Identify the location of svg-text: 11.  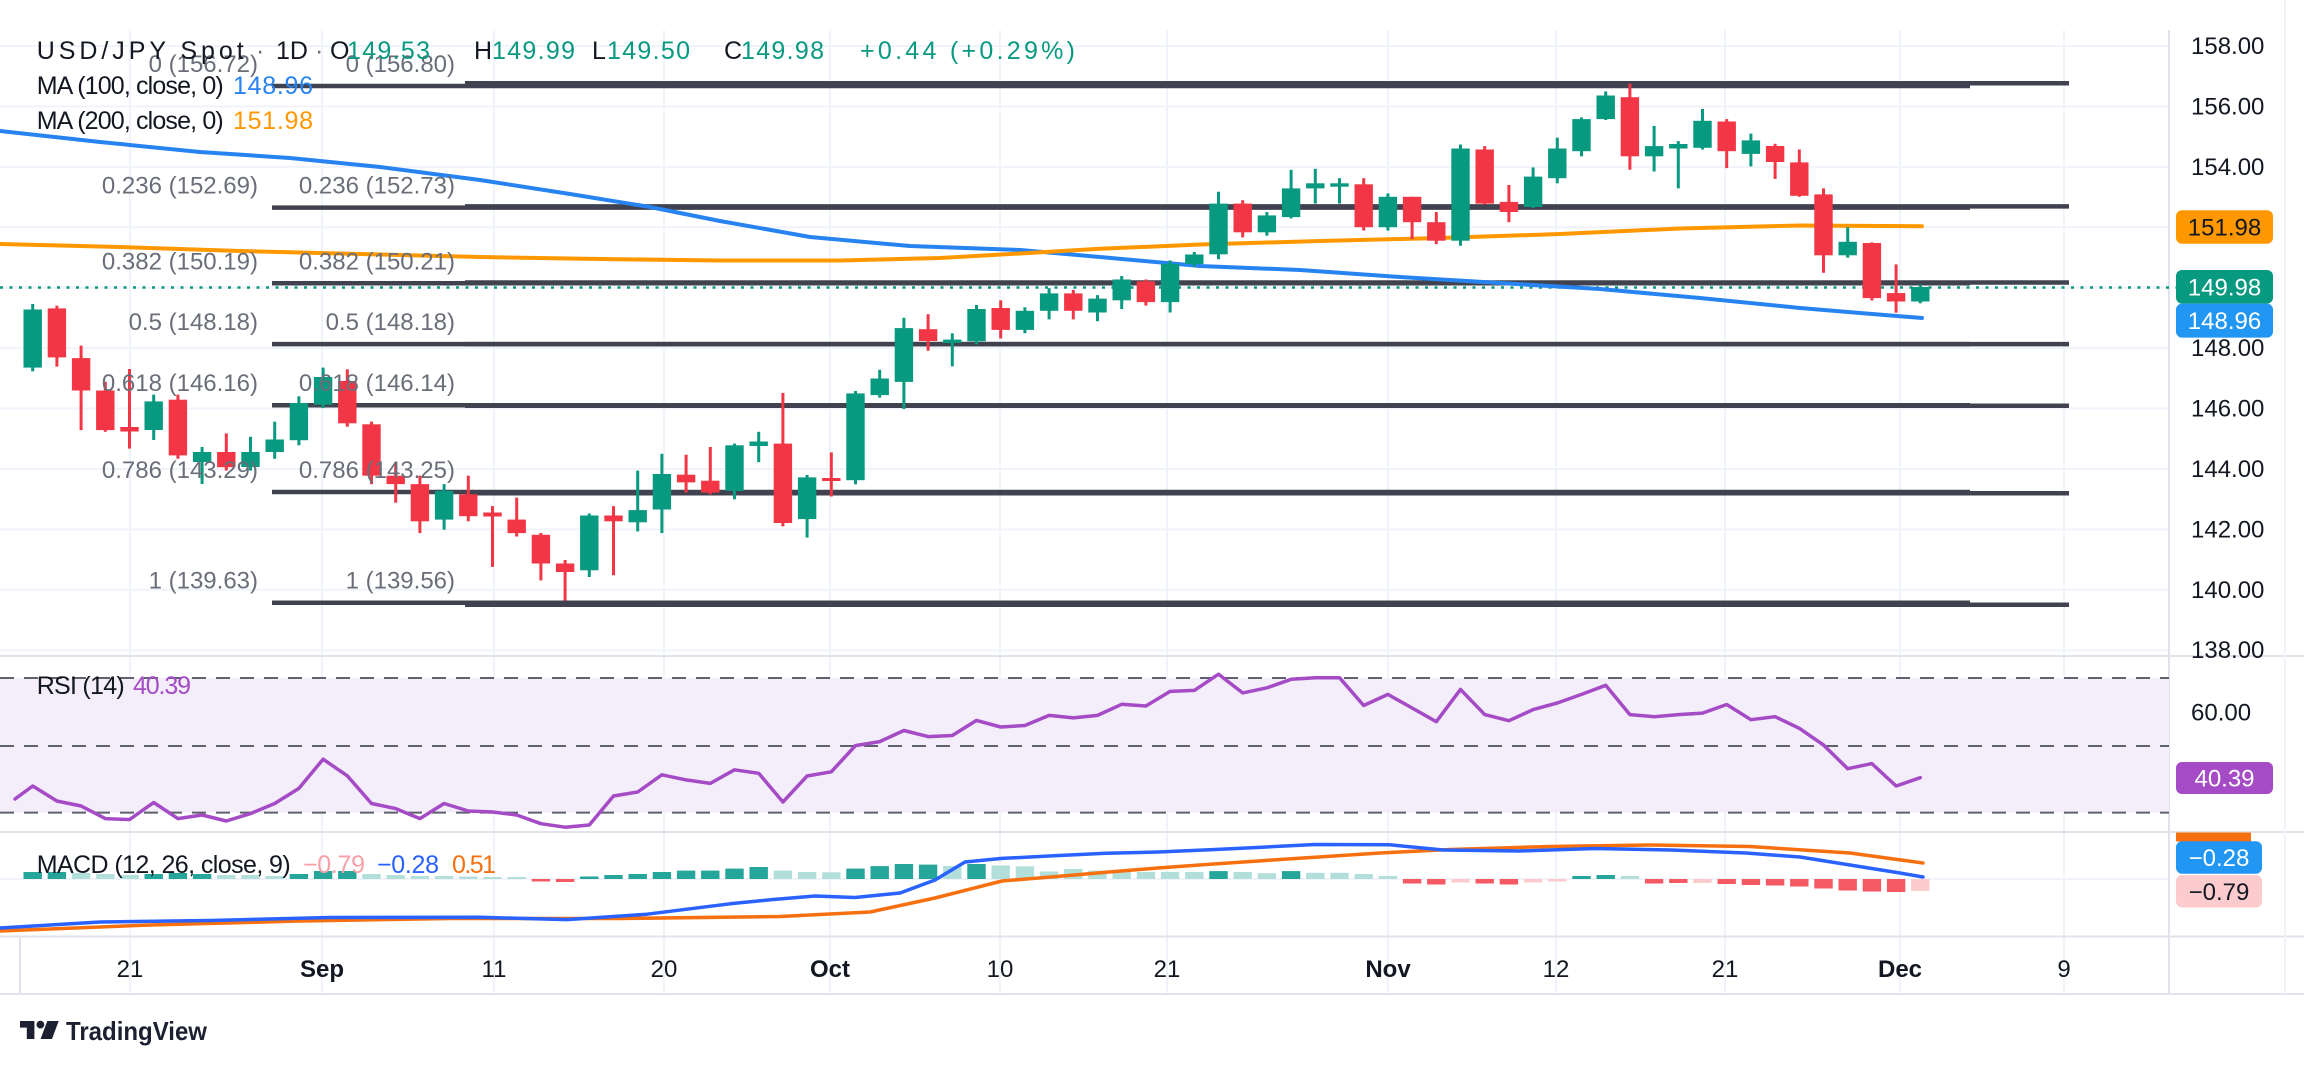
(494, 969).